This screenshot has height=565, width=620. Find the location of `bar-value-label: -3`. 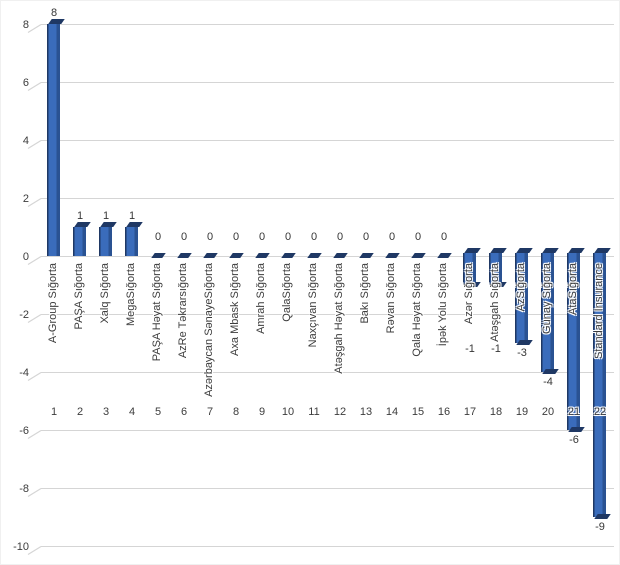

bar-value-label: -3 is located at coordinates (522, 353).